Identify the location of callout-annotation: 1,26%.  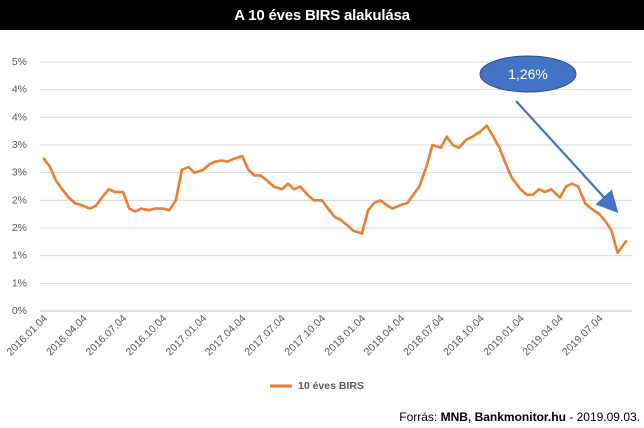
(549, 134).